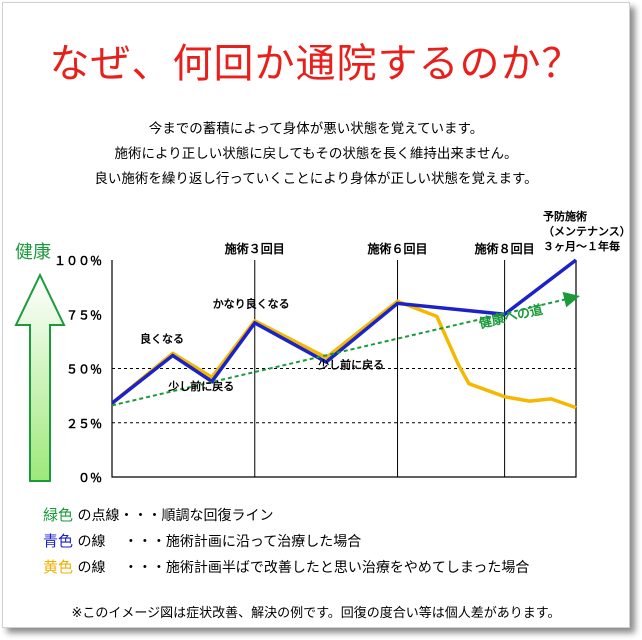 This screenshot has height=640, width=642. What do you see at coordinates (301, 568) in the screenshot?
I see `legend-text: の線 ・・・施術計画半ばで改善したと思い治療をやめてしまった場合` at bounding box center [301, 568].